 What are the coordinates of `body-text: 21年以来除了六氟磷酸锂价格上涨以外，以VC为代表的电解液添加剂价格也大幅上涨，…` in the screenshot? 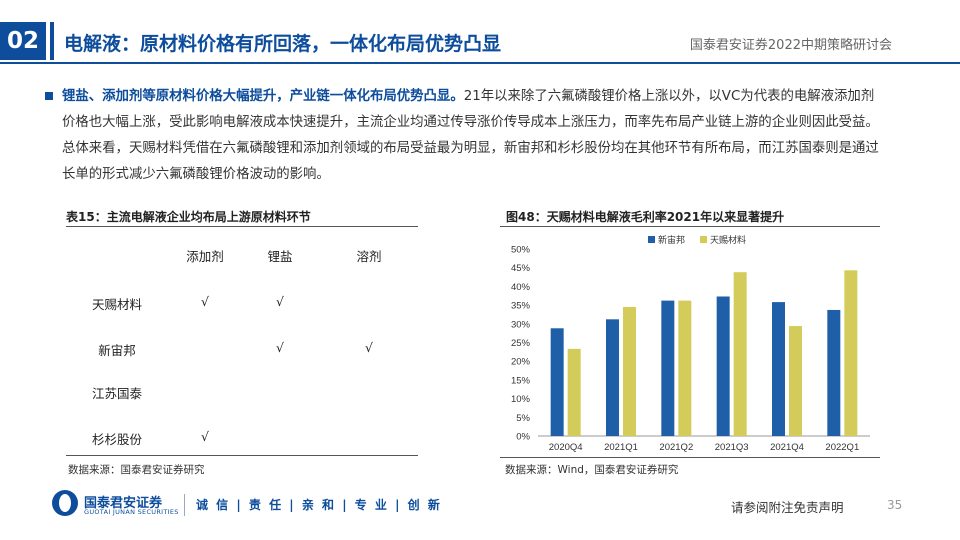 It's located at (470, 135).